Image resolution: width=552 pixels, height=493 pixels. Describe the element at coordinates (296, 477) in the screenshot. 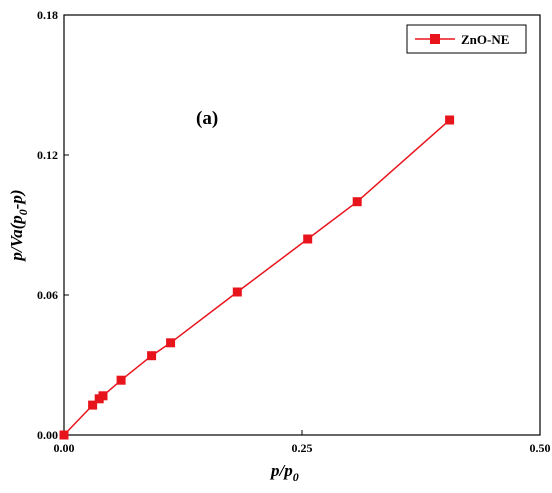

I see `x-axis-title-subscript: 0` at that location.